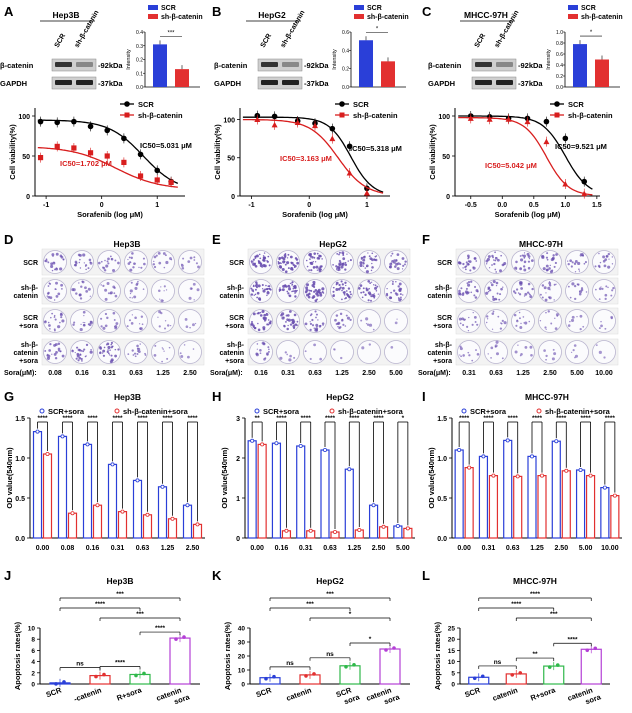 This screenshot has width=632, height=713. Describe the element at coordinates (290, 82) in the screenshot. I see `band-sh` at that location.